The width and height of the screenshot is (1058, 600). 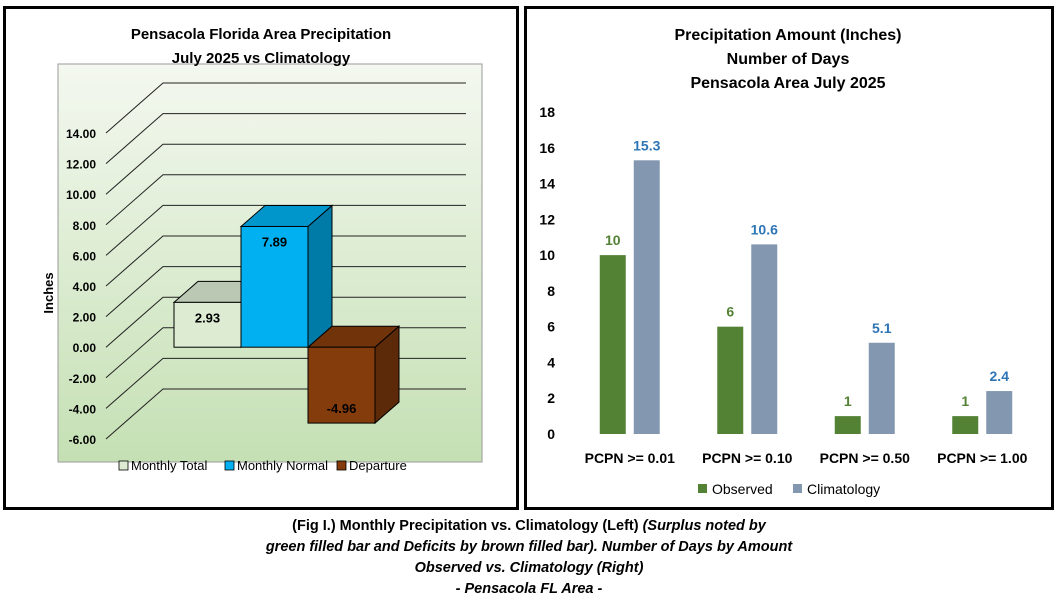 What do you see at coordinates (547, 255) in the screenshot?
I see `y-tick-label: 10` at bounding box center [547, 255].